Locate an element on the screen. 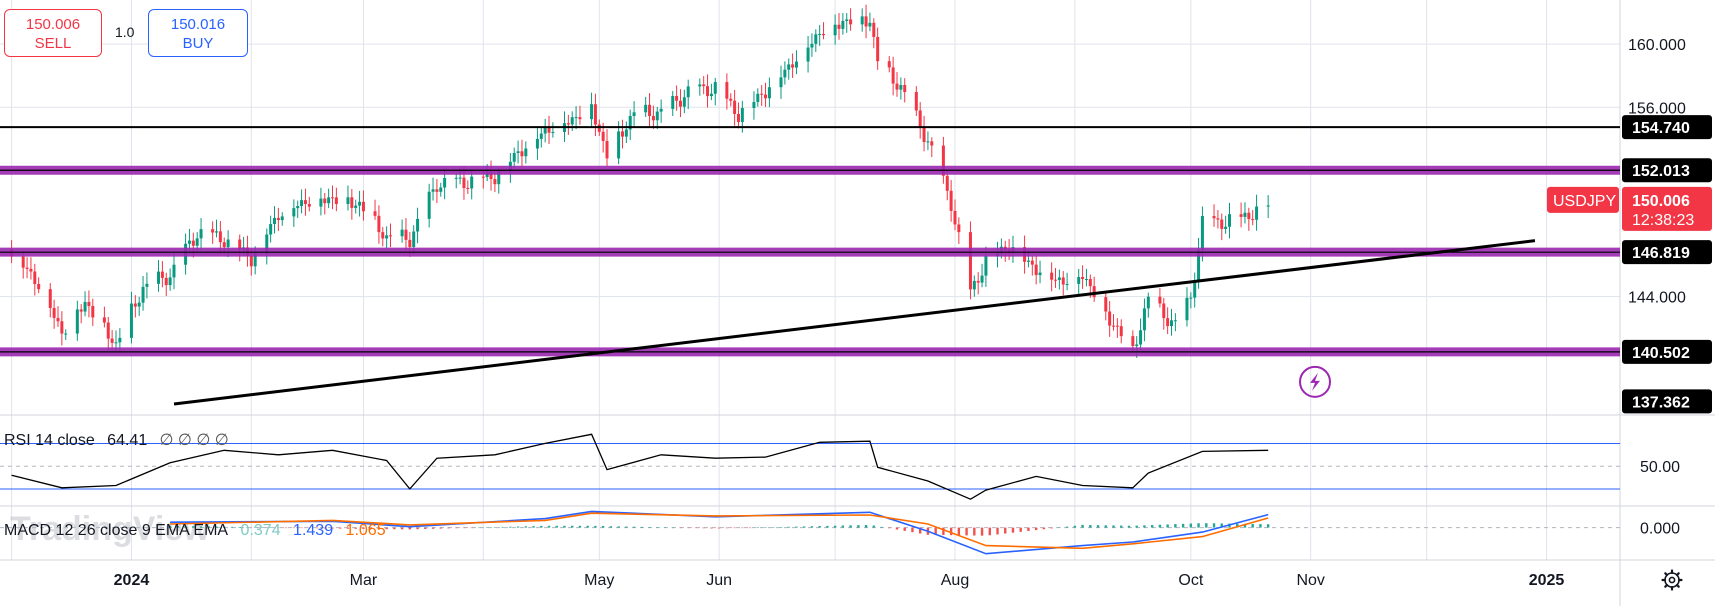 This screenshot has height=606, width=1715. symbol-tag is located at coordinates (1583, 199).